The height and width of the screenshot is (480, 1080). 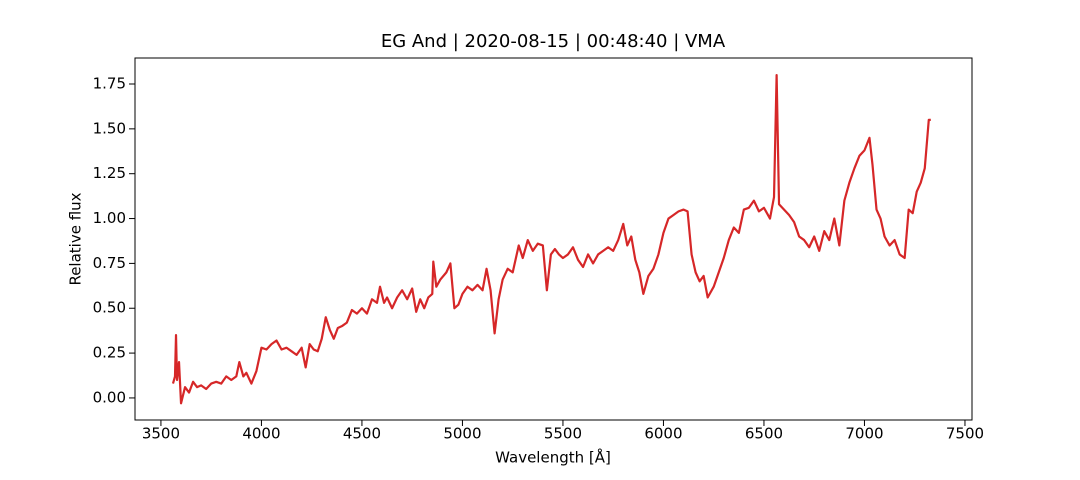 What do you see at coordinates (109, 353) in the screenshot?
I see `y-tick-label: 0.25` at bounding box center [109, 353].